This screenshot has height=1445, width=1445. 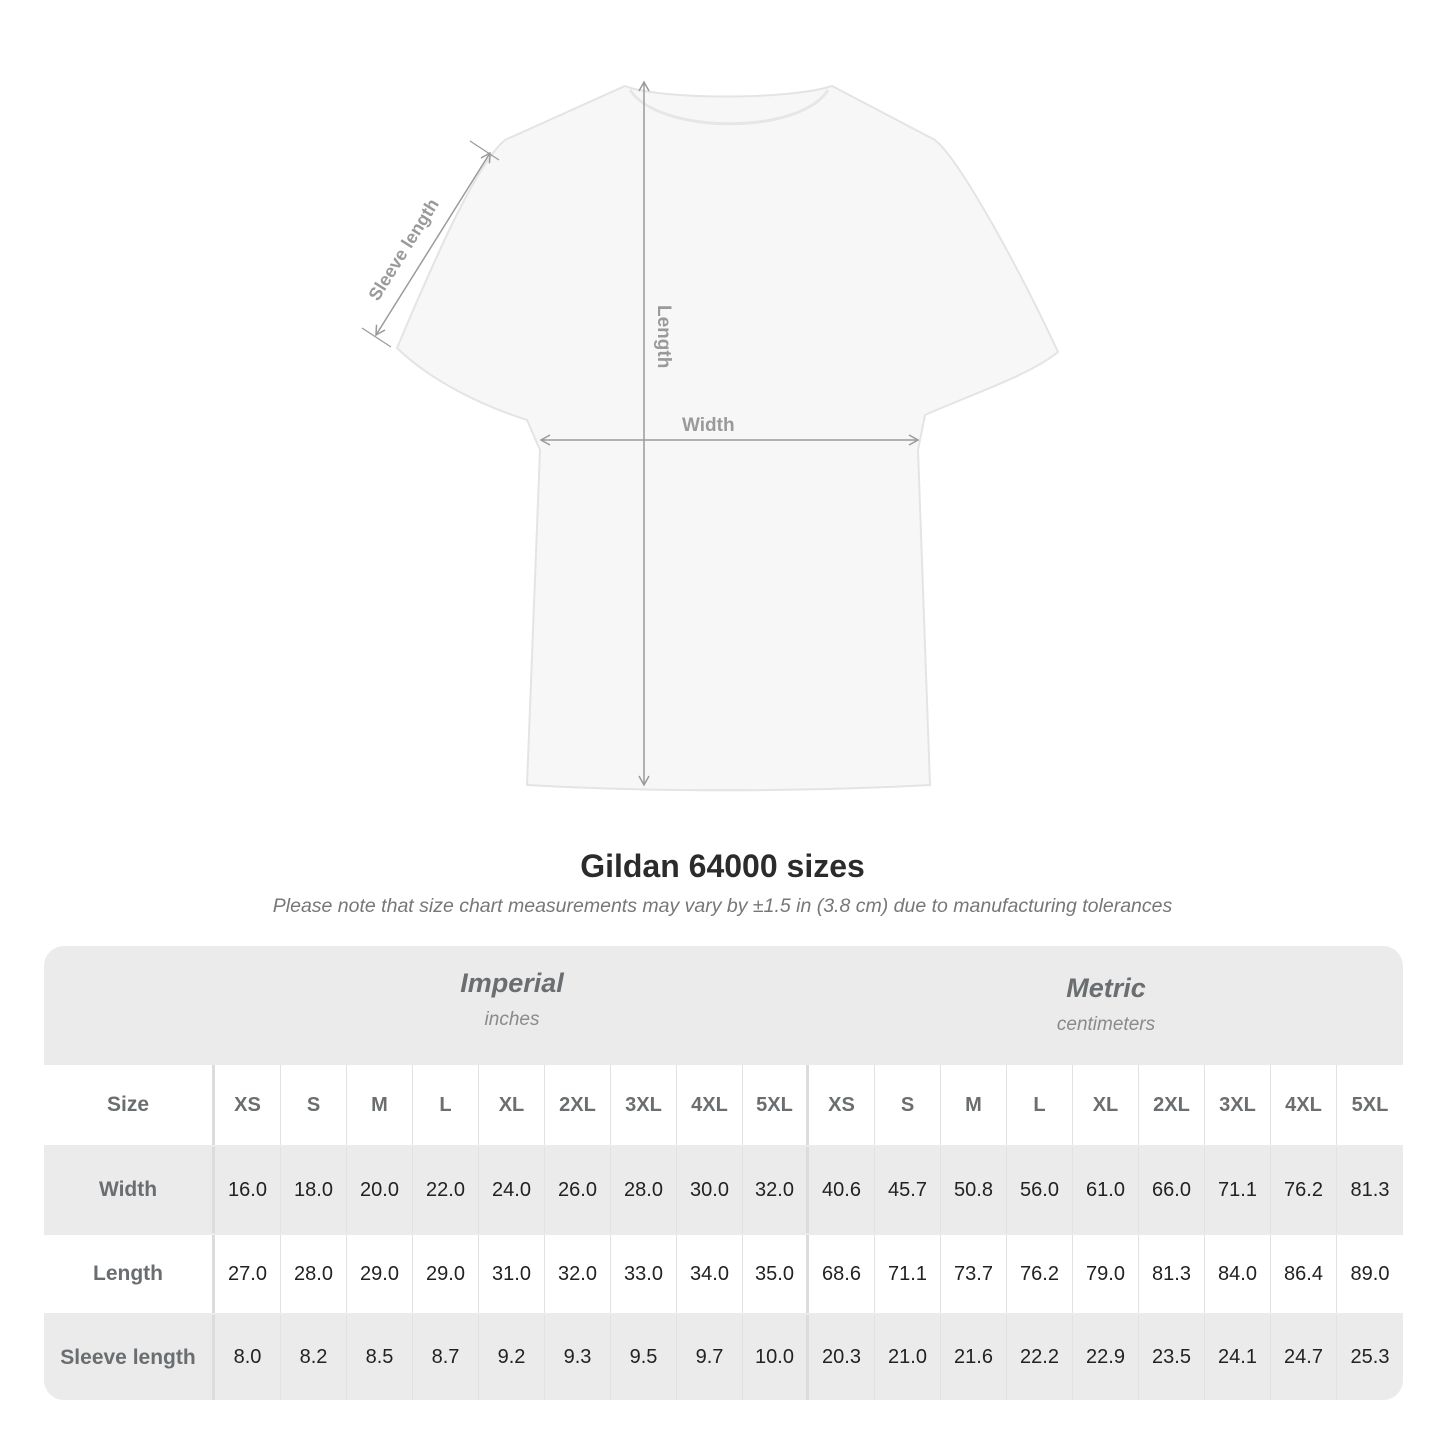 What do you see at coordinates (129, 1357) in the screenshot?
I see `row-label: Sleeve length` at bounding box center [129, 1357].